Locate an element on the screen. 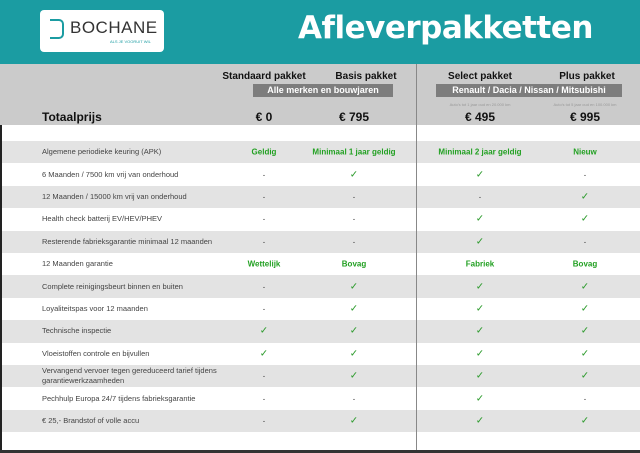  feature-value: Fabriek is located at coordinates (480, 264).